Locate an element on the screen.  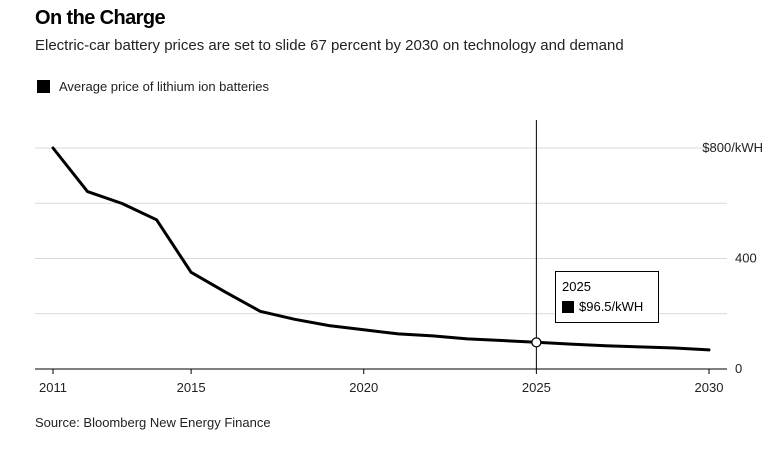
x-tick-label: 2015 is located at coordinates (191, 387).